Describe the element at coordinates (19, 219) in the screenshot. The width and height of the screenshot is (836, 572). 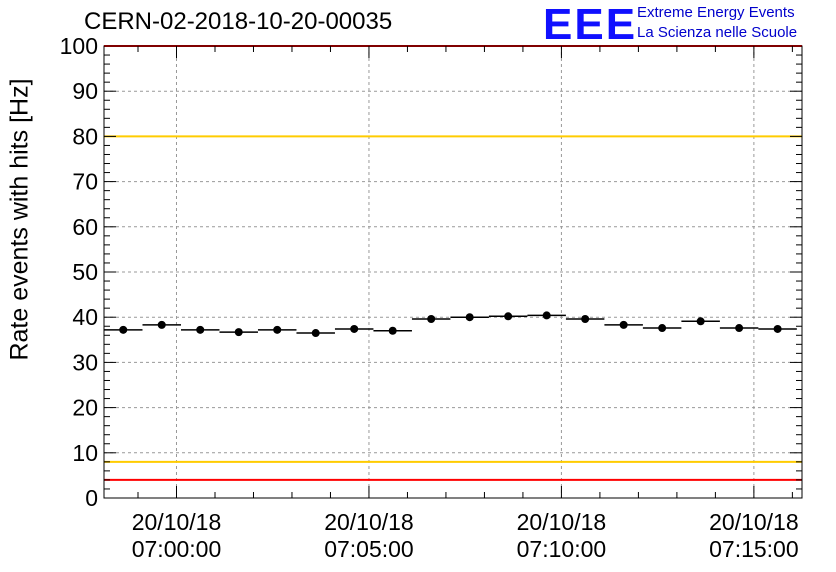
I see `y-axis-label: Rate events with hits [Hz]` at that location.